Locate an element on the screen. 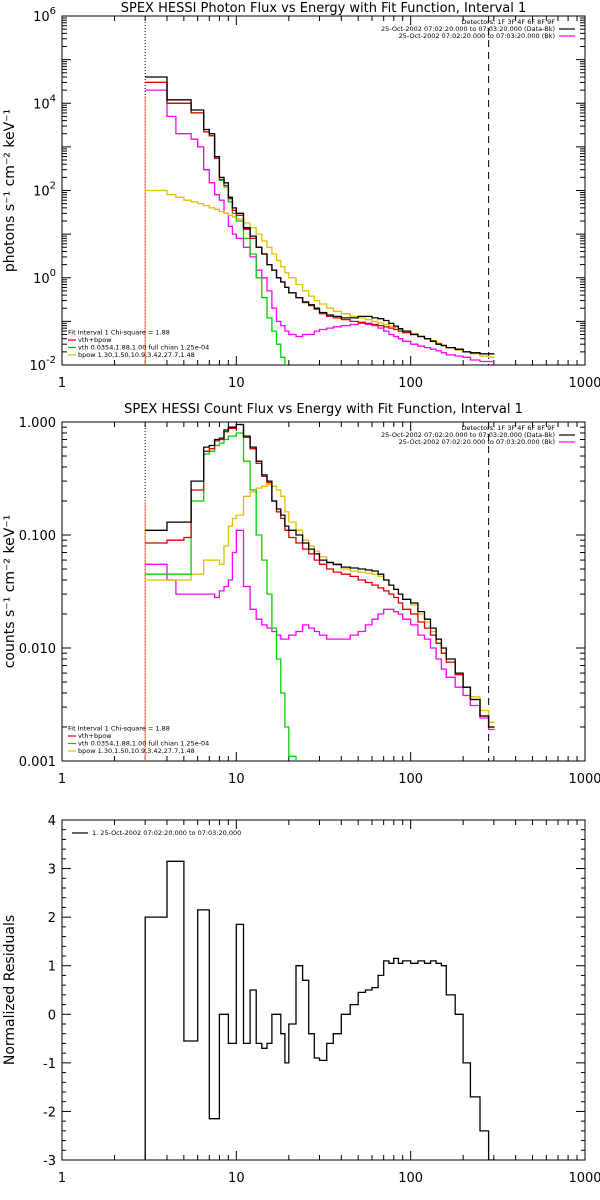 Image resolution: width=600 pixels, height=1200 pixels. y-tick-label: 10² is located at coordinates (44, 190).